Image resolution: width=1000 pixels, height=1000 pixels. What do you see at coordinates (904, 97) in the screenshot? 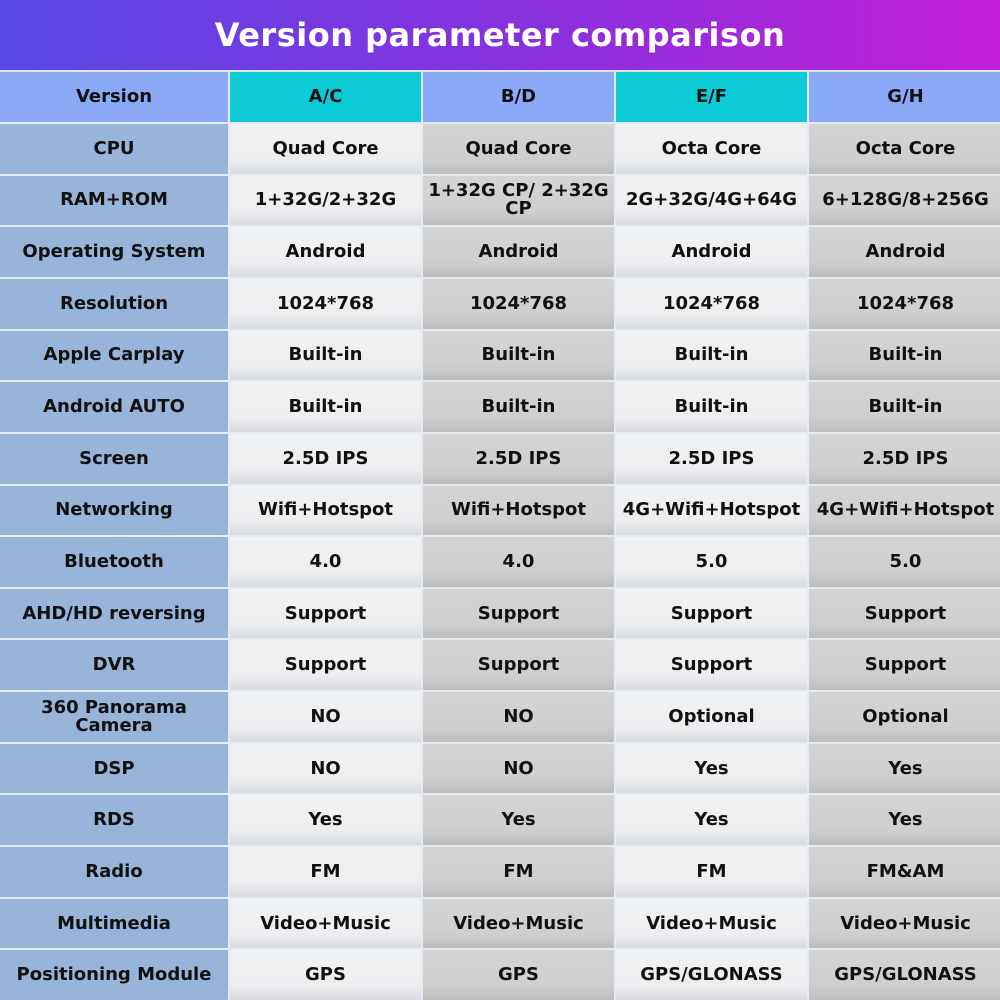
I see `header-version-g-h: G/H` at bounding box center [904, 97].